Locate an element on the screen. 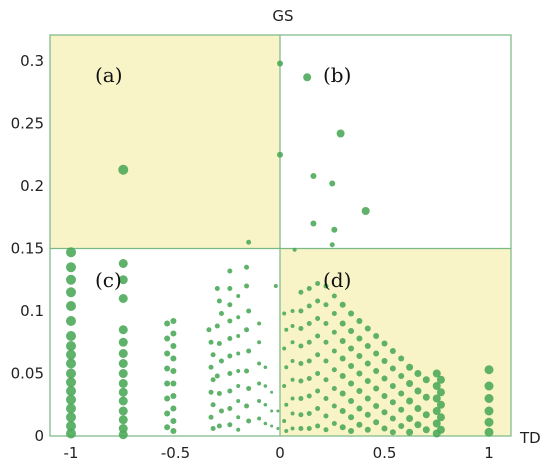 The image size is (550, 471). quadrant-label: (b) is located at coordinates (337, 75).